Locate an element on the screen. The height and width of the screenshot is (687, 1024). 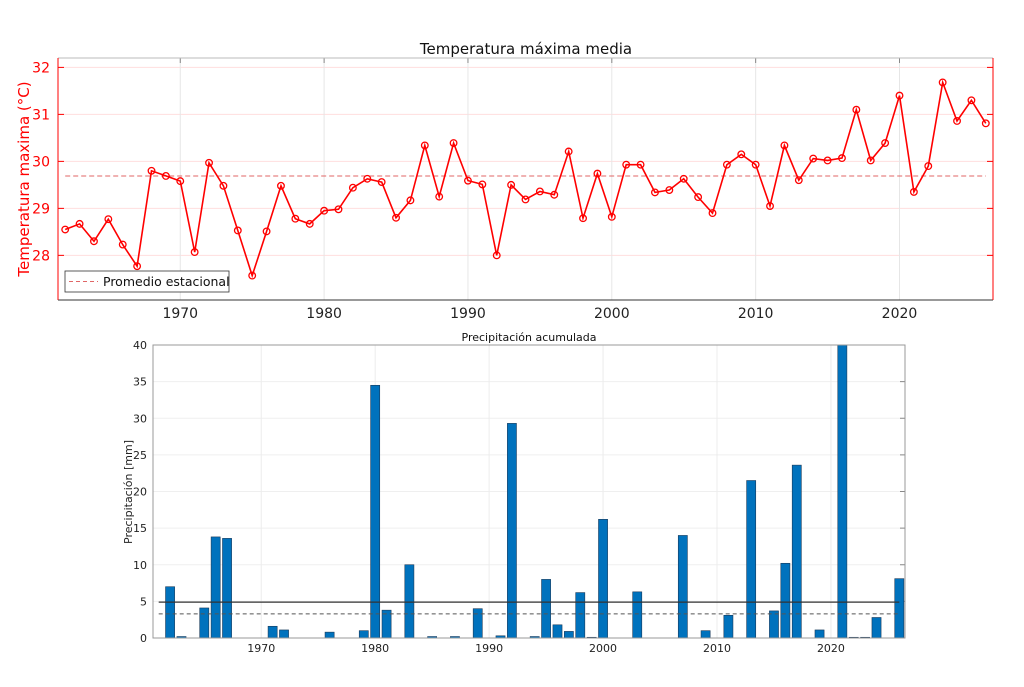
y-tick-label: 20 is located at coordinates (140, 492).